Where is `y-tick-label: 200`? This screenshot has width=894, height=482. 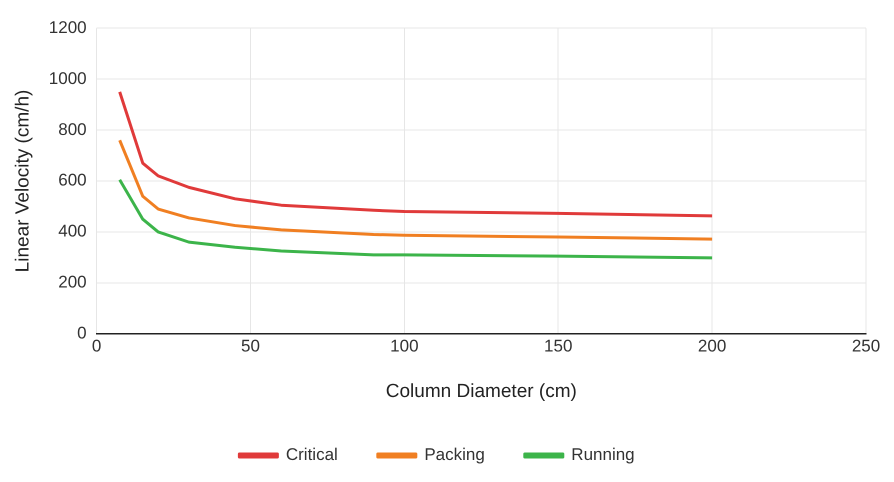
y-tick-label: 200 is located at coordinates (72, 282).